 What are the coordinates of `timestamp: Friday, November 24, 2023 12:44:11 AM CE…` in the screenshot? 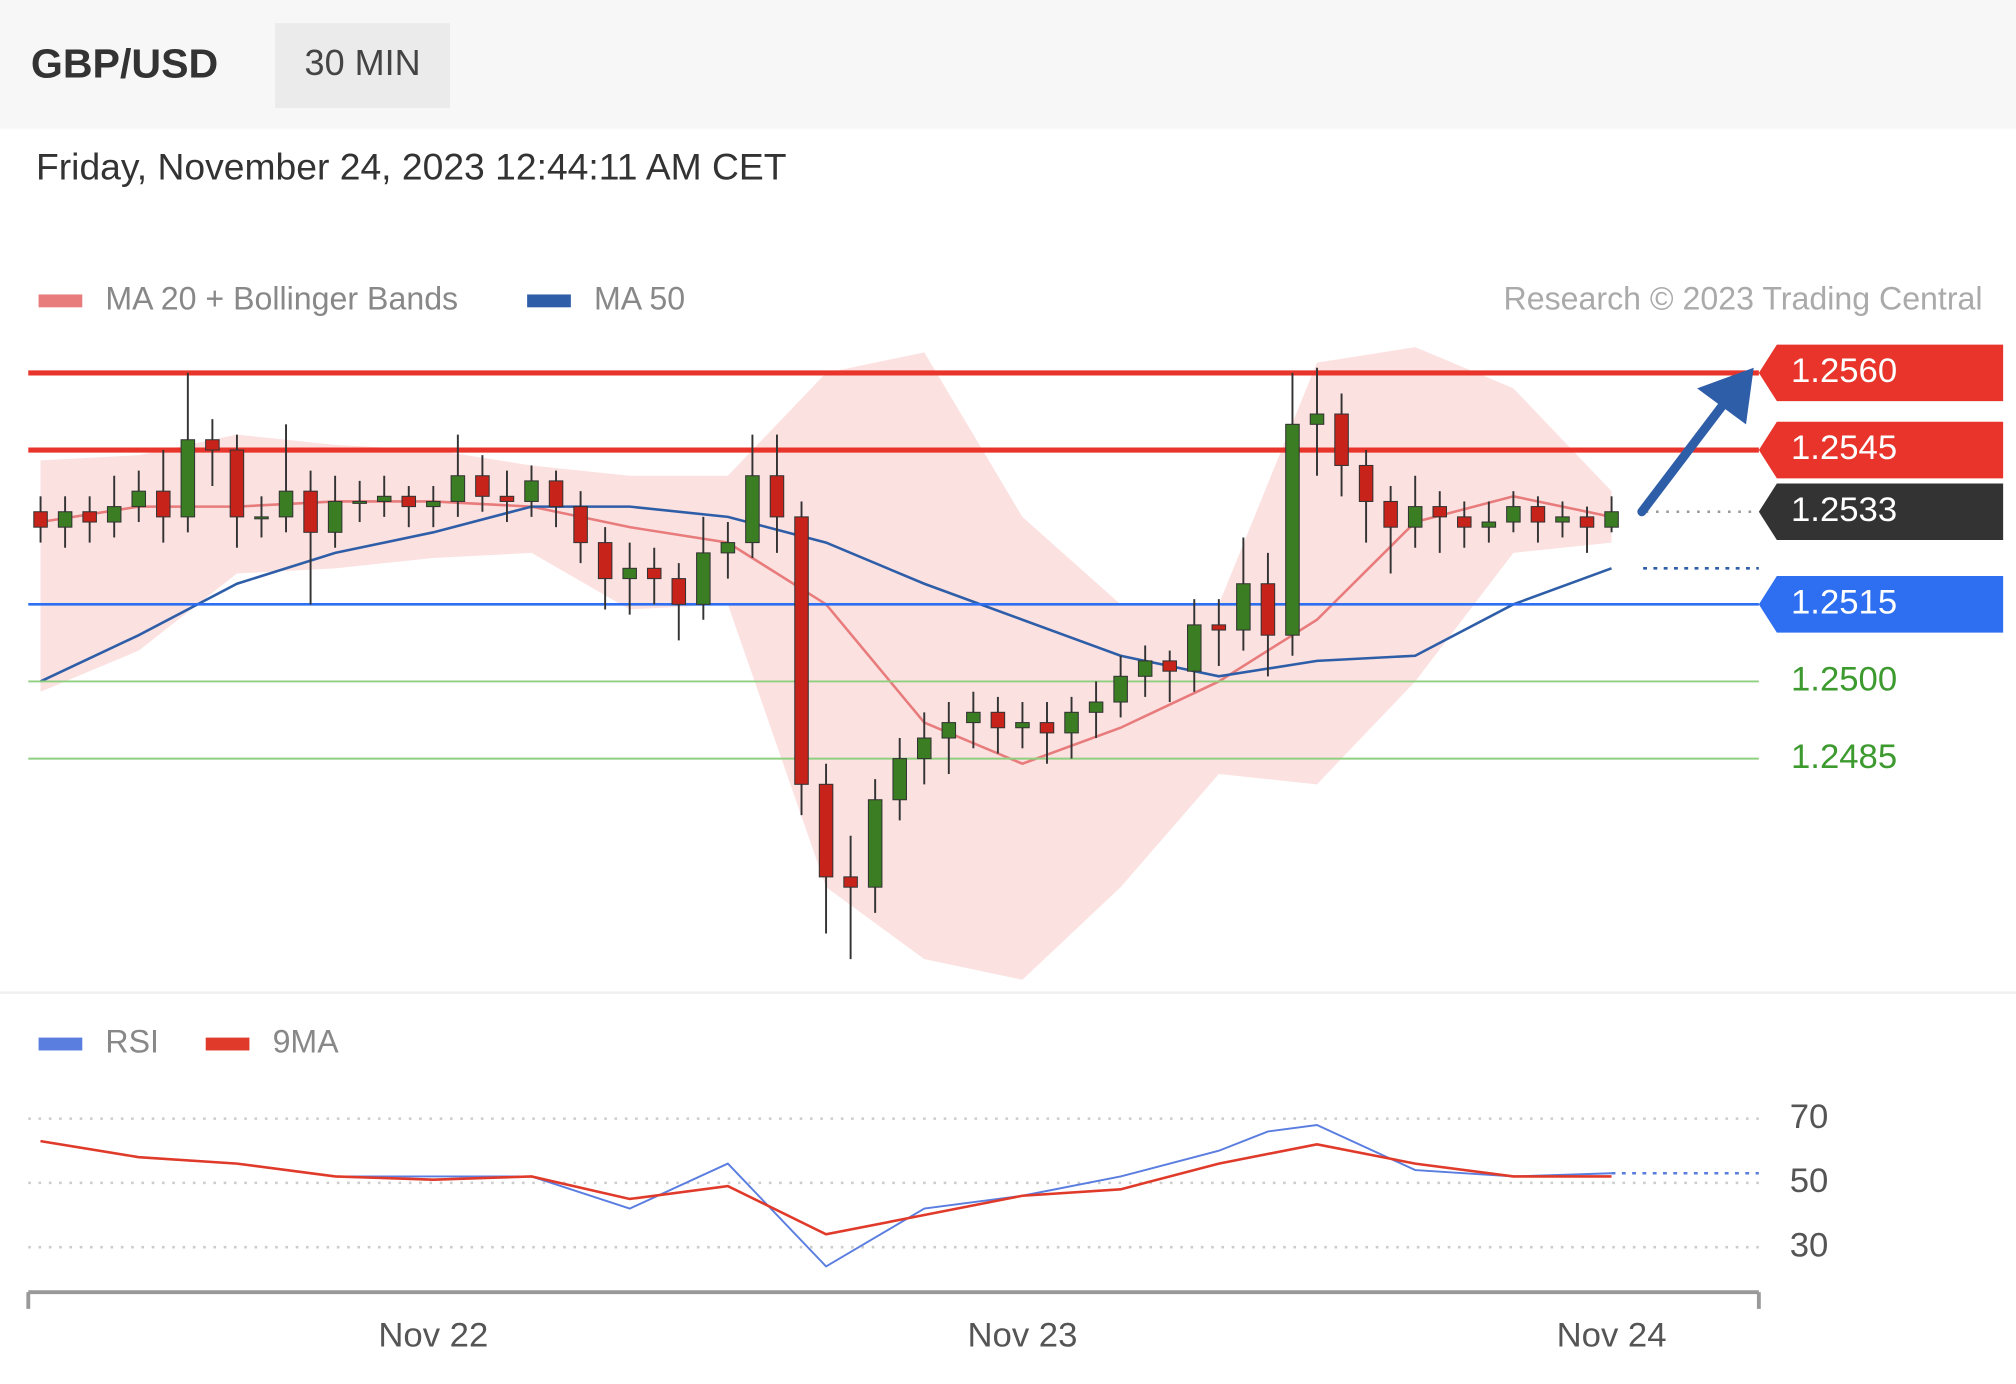 It's located at (411, 167).